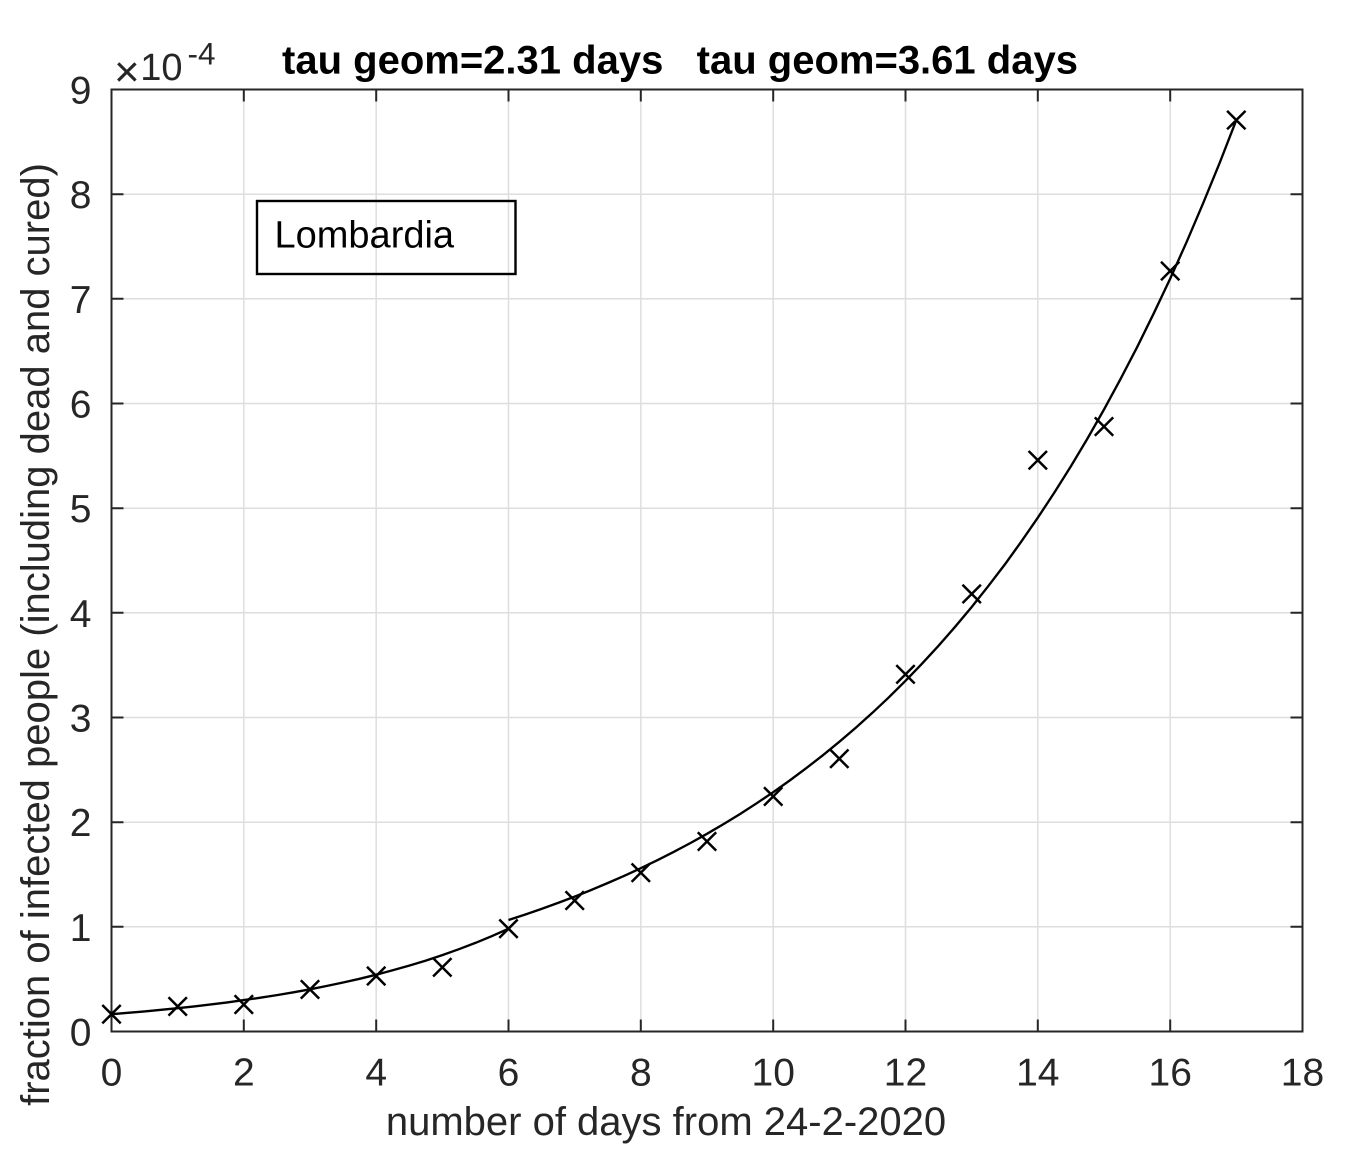 The height and width of the screenshot is (1169, 1350). Describe the element at coordinates (81, 300) in the screenshot. I see `svg-text: 7` at that location.